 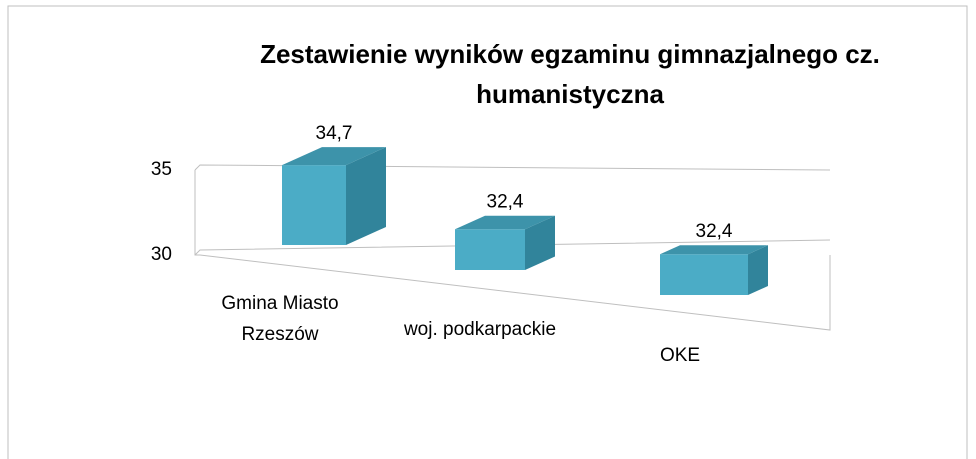 I want to click on value-label: 34,7, so click(x=334, y=133).